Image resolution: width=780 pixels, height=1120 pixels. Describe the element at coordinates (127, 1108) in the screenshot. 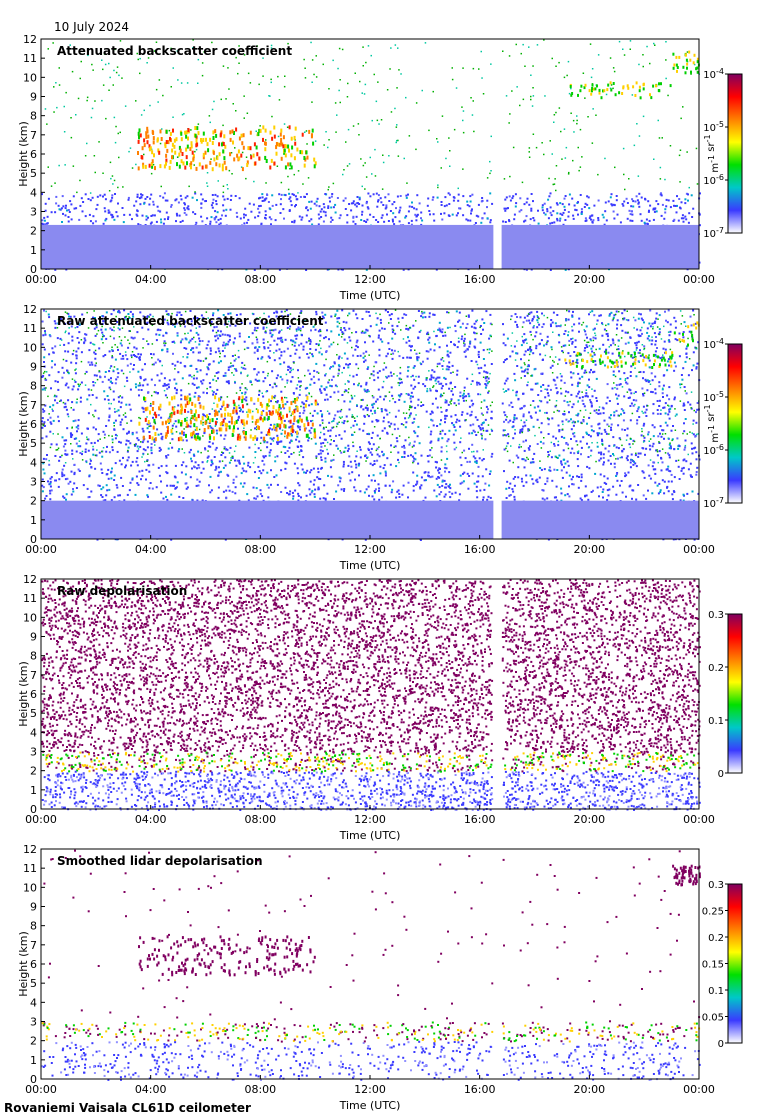

I see `instrument-label: Rovaniemi Vaisala CL61D ceilometer` at that location.